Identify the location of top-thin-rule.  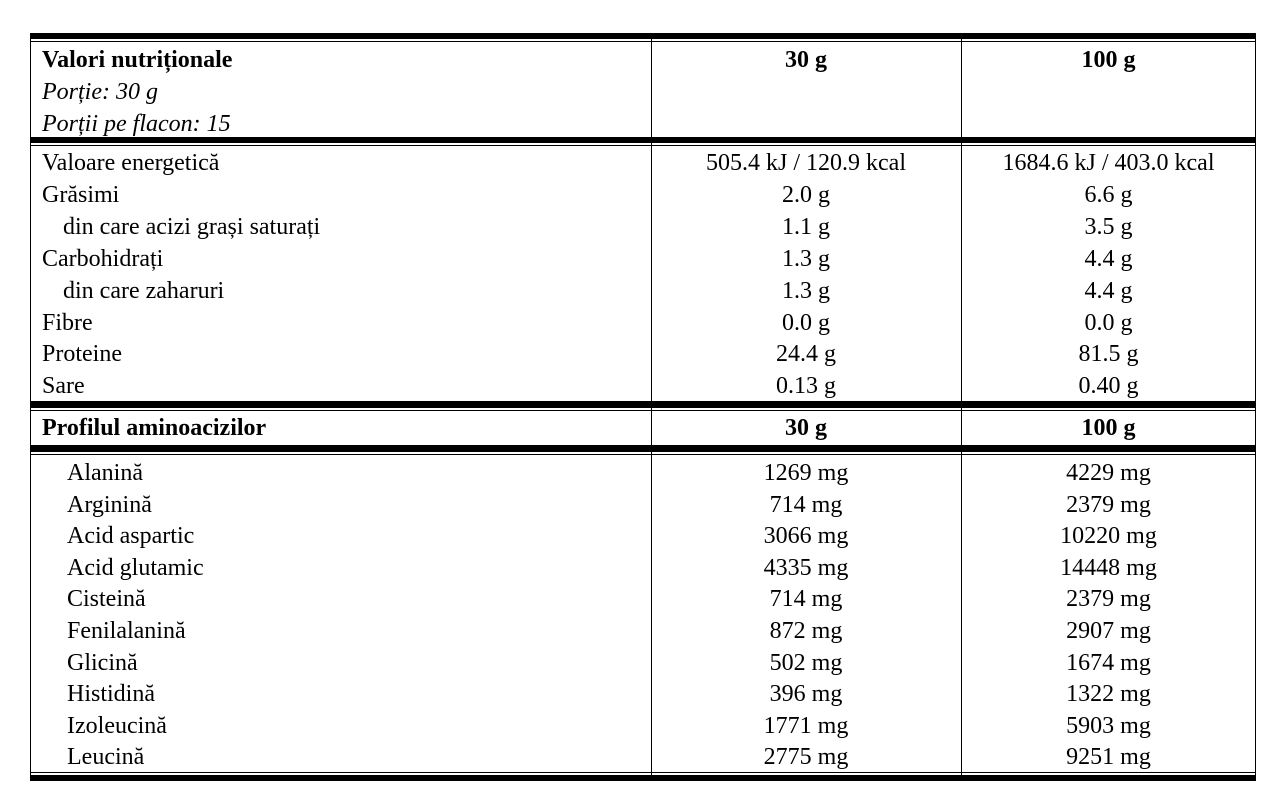
(643, 41).